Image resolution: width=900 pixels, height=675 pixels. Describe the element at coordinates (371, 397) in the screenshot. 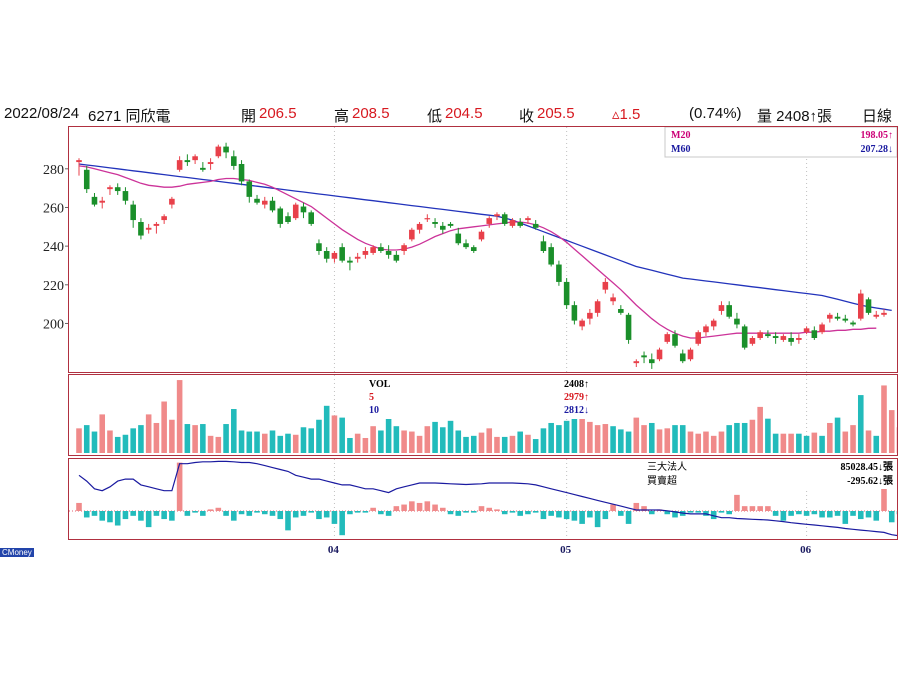

I see `volume-legend-label: 5` at that location.